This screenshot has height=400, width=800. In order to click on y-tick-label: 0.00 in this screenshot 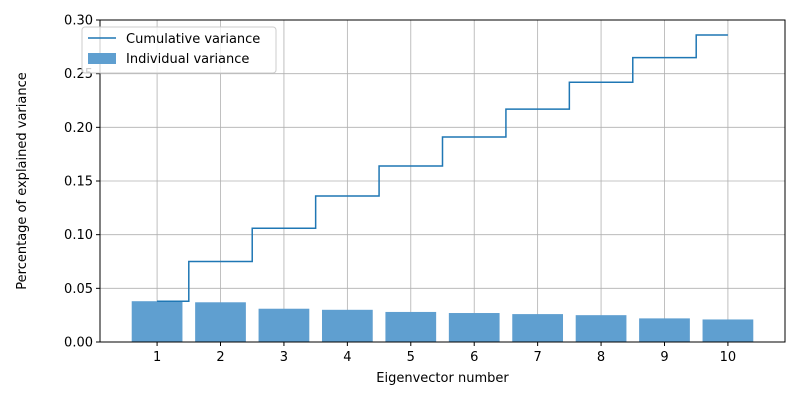, I will do `click(78, 343)`.